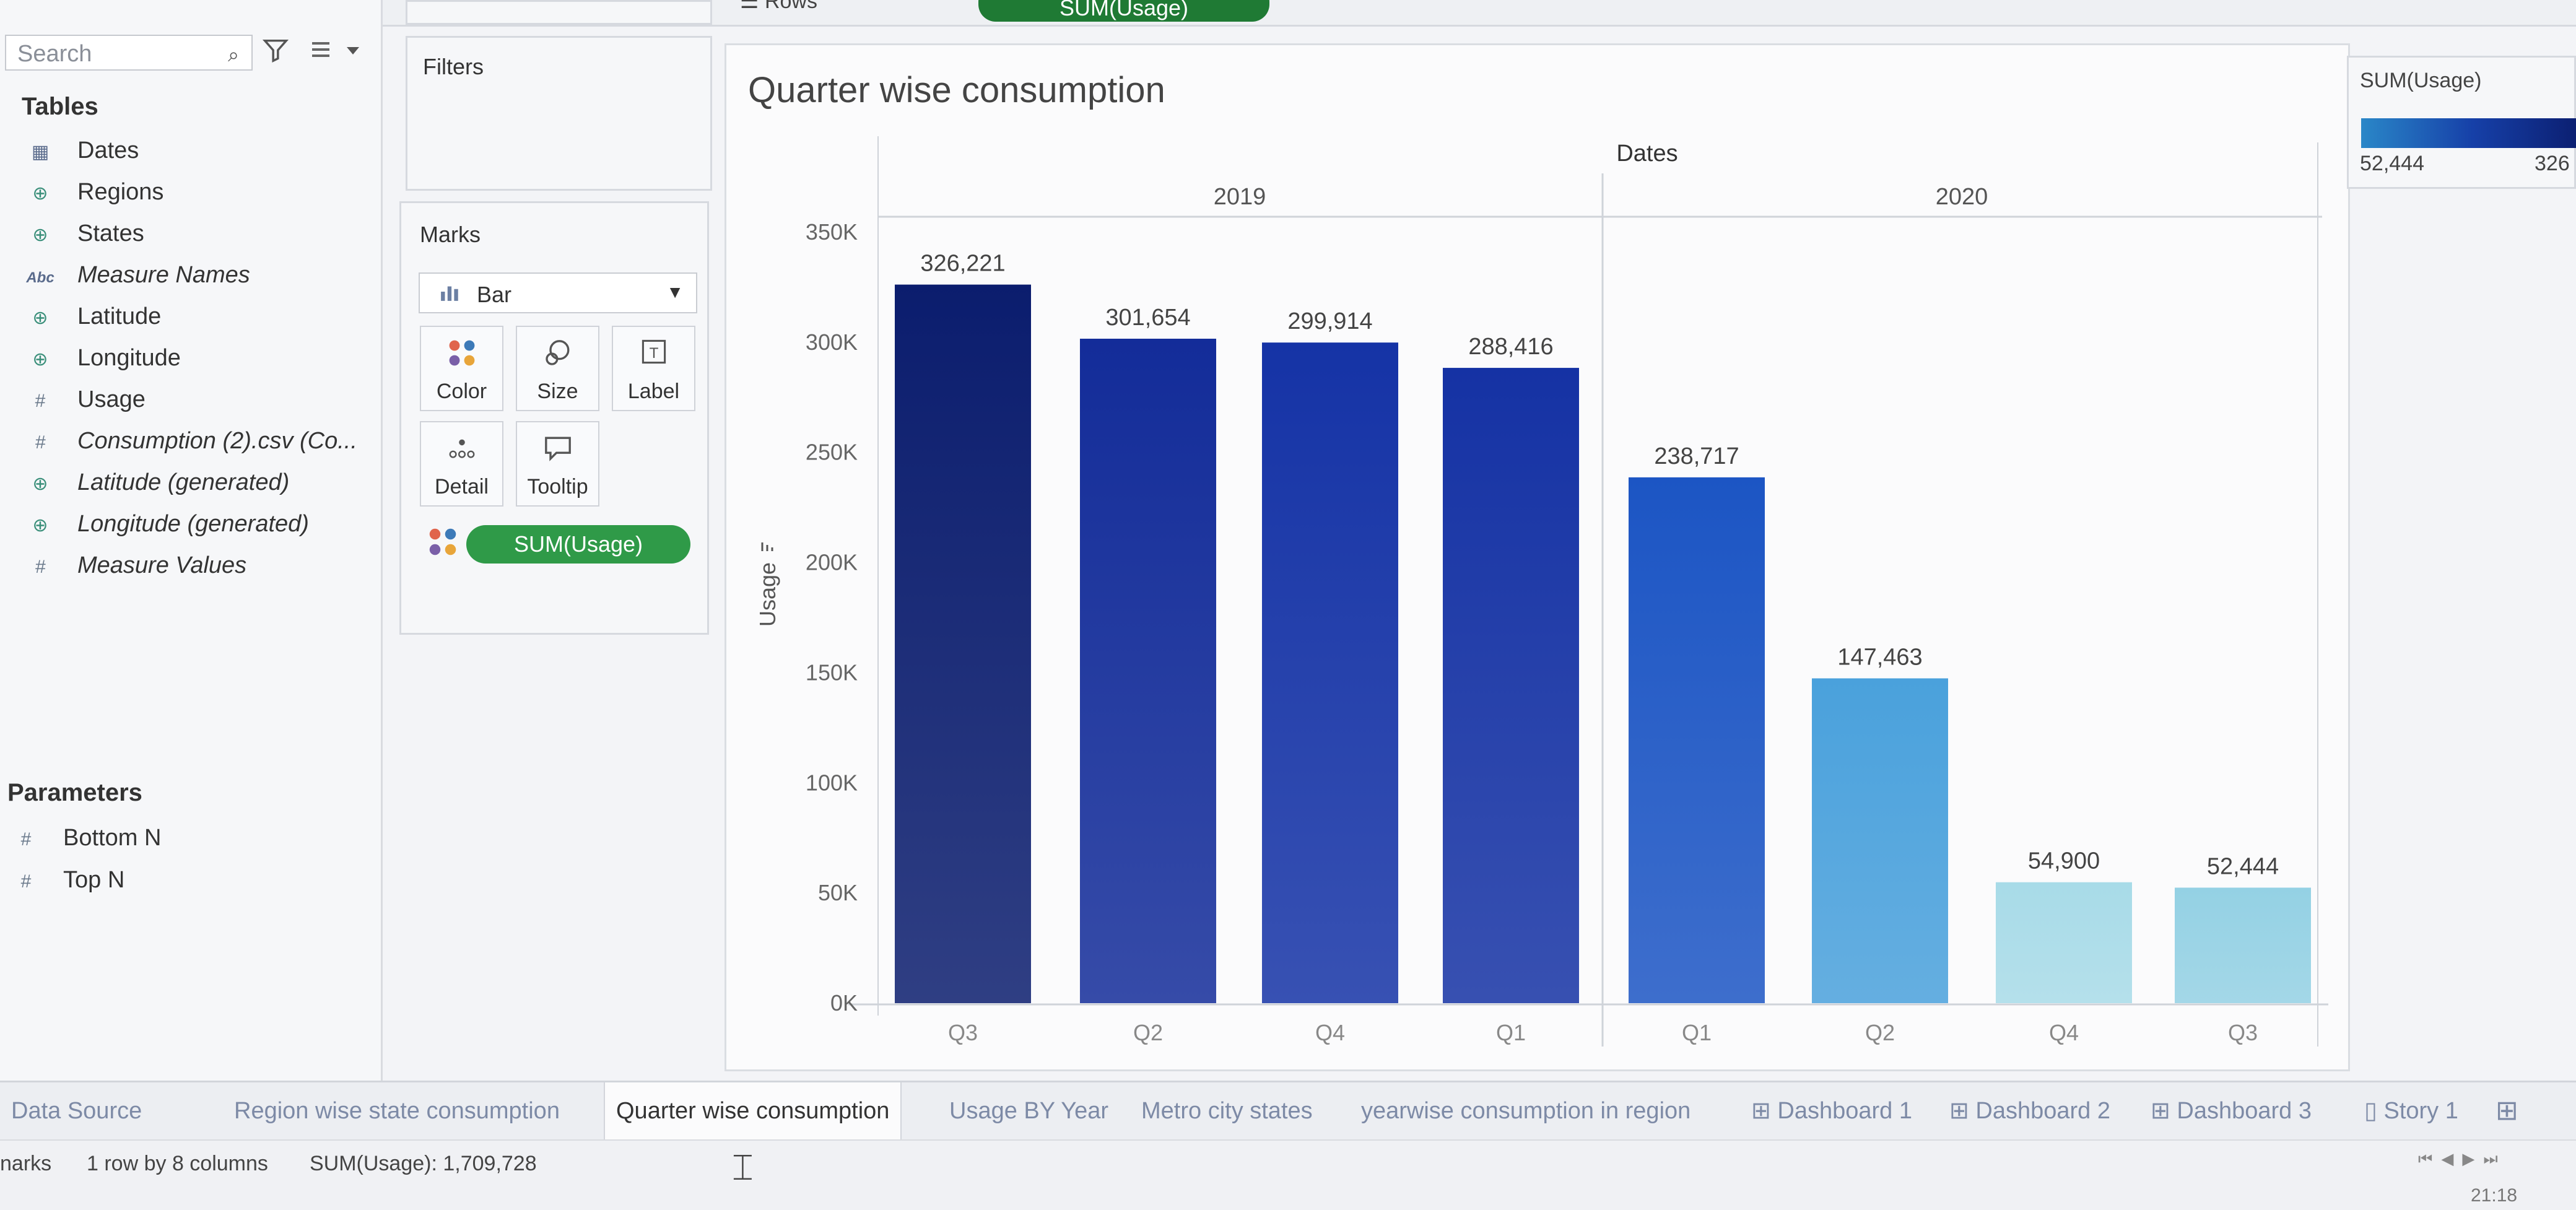 The height and width of the screenshot is (1210, 2576). I want to click on text-cursor-icon: ⌶, so click(743, 1168).